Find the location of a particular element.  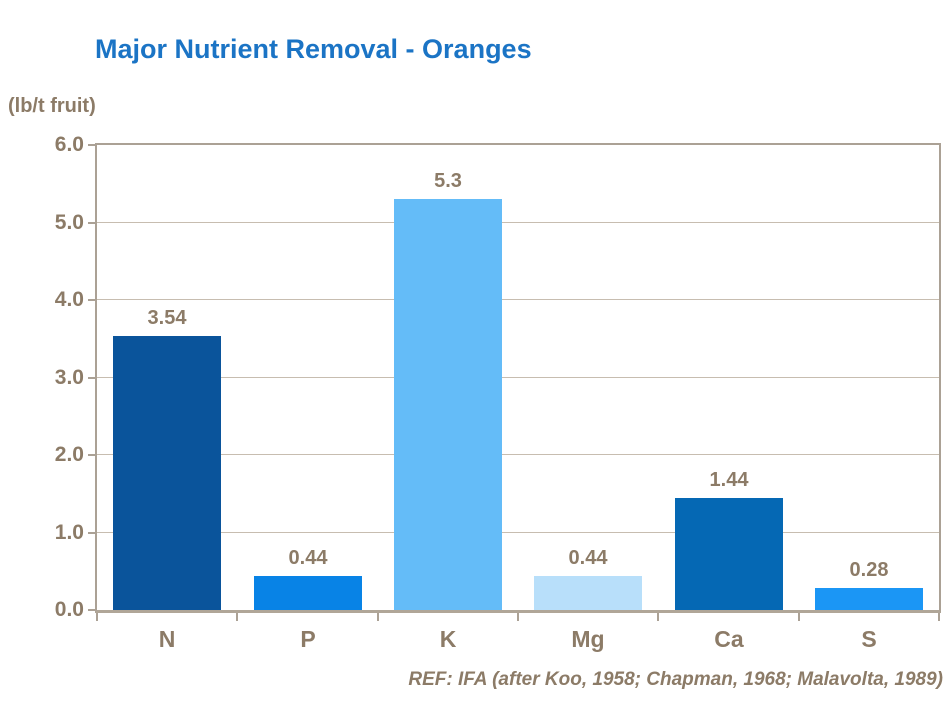

bar-S is located at coordinates (869, 599).